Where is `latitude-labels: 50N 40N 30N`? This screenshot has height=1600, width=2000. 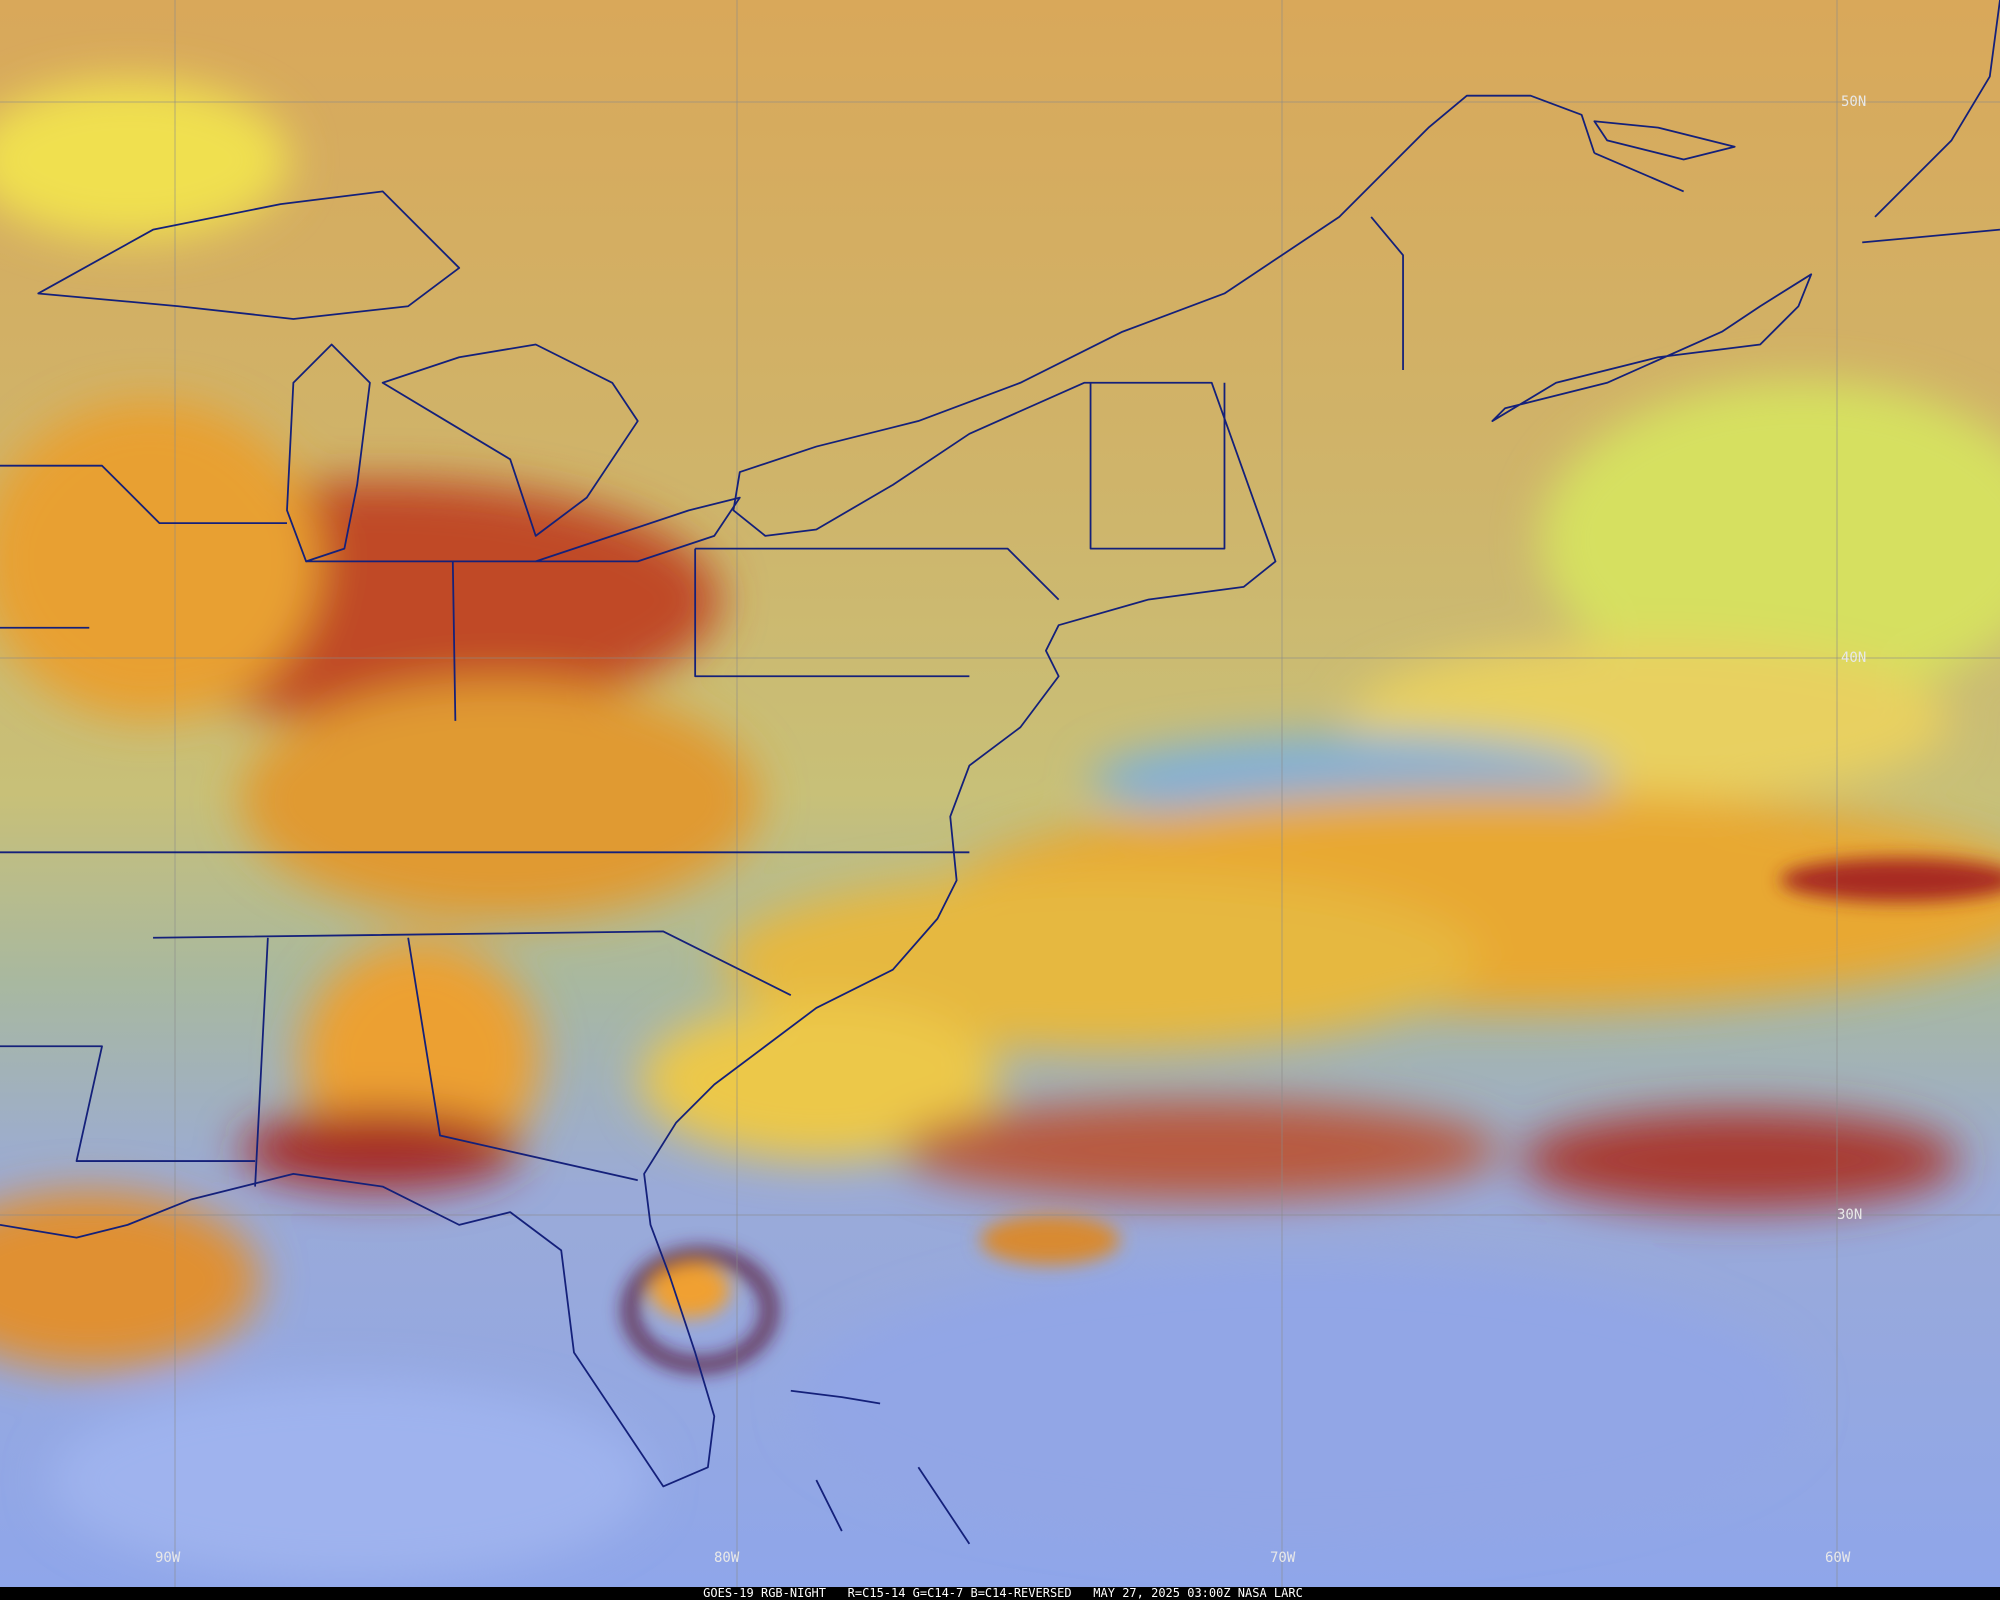 latitude-labels: 50N 40N 30N is located at coordinates (1851, 658).